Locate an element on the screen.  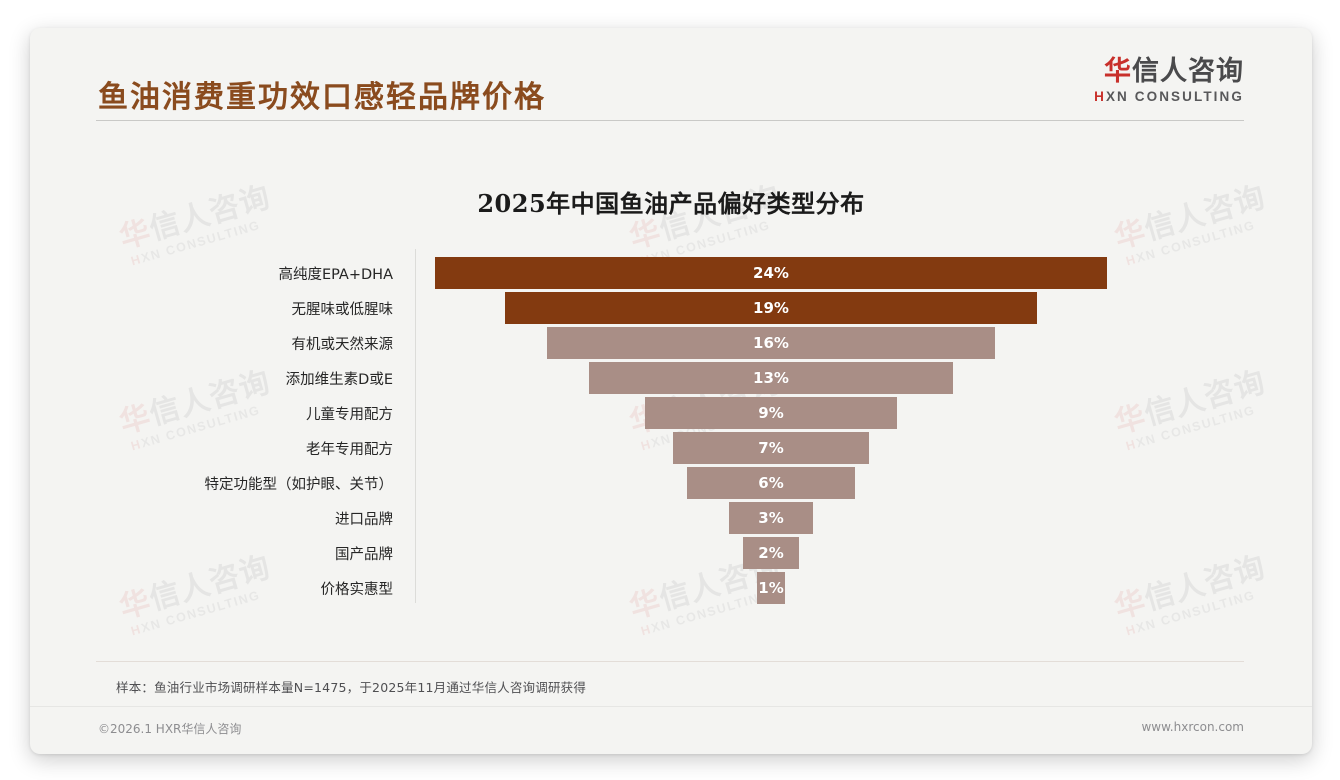
funnel-row: 有机或天然来源 16% is located at coordinates (671, 343).